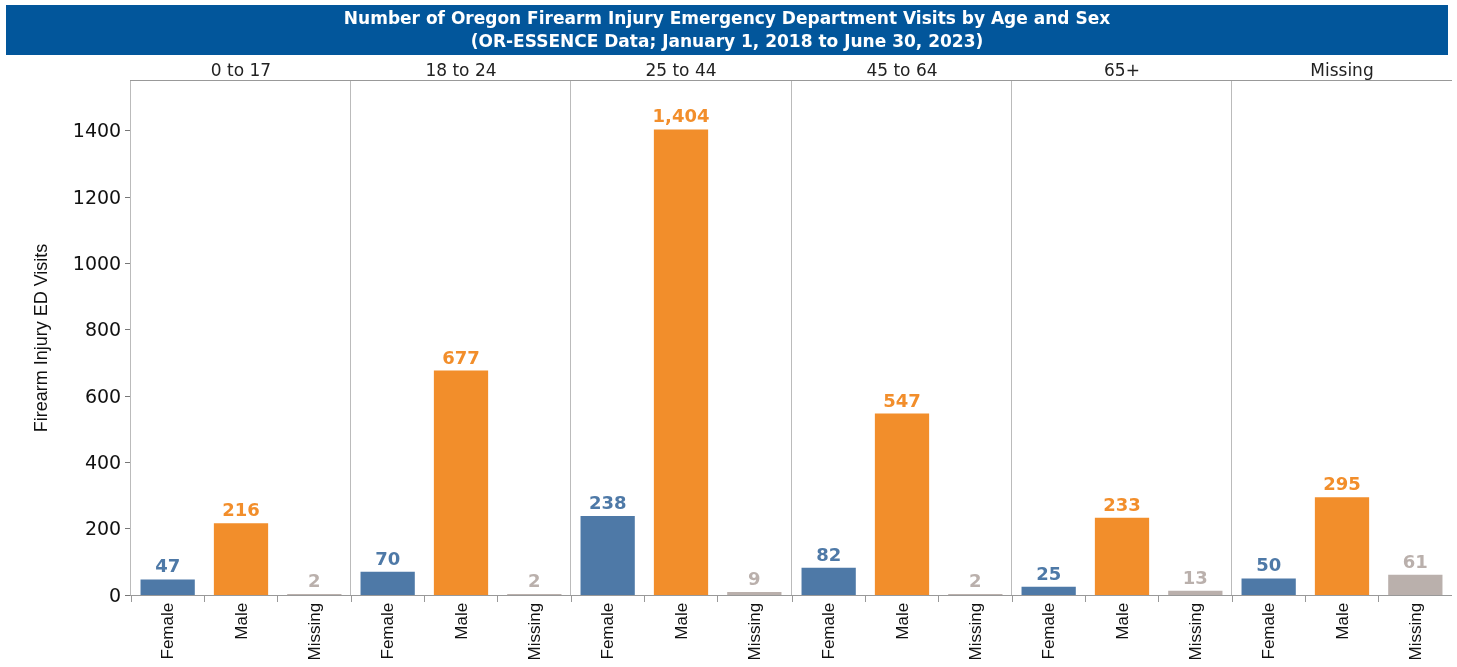 This screenshot has height=667, width=1457. What do you see at coordinates (97, 196) in the screenshot?
I see `y-tick-label: 1200` at bounding box center [97, 196].